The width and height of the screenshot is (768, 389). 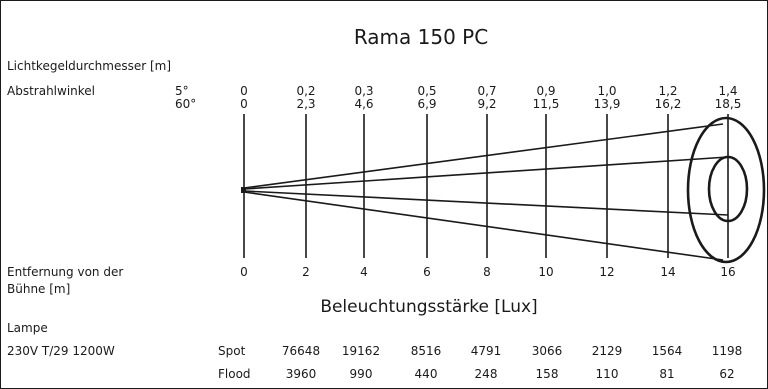 I want to click on spot-beam-upper-edge, so click(x=486, y=173).